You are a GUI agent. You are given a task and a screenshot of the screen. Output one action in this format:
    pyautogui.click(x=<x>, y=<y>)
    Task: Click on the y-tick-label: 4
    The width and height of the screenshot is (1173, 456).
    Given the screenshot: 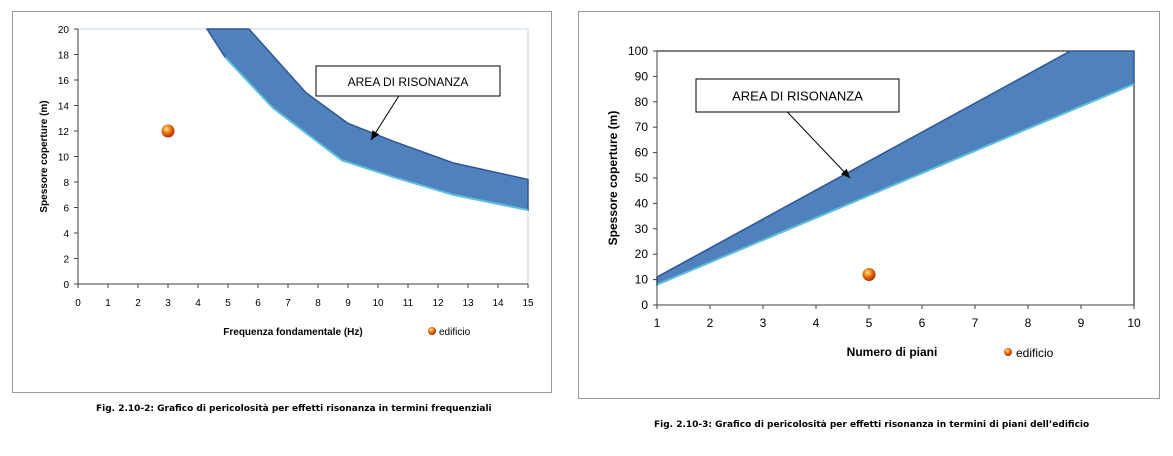 What is the action you would take?
    pyautogui.click(x=66, y=234)
    